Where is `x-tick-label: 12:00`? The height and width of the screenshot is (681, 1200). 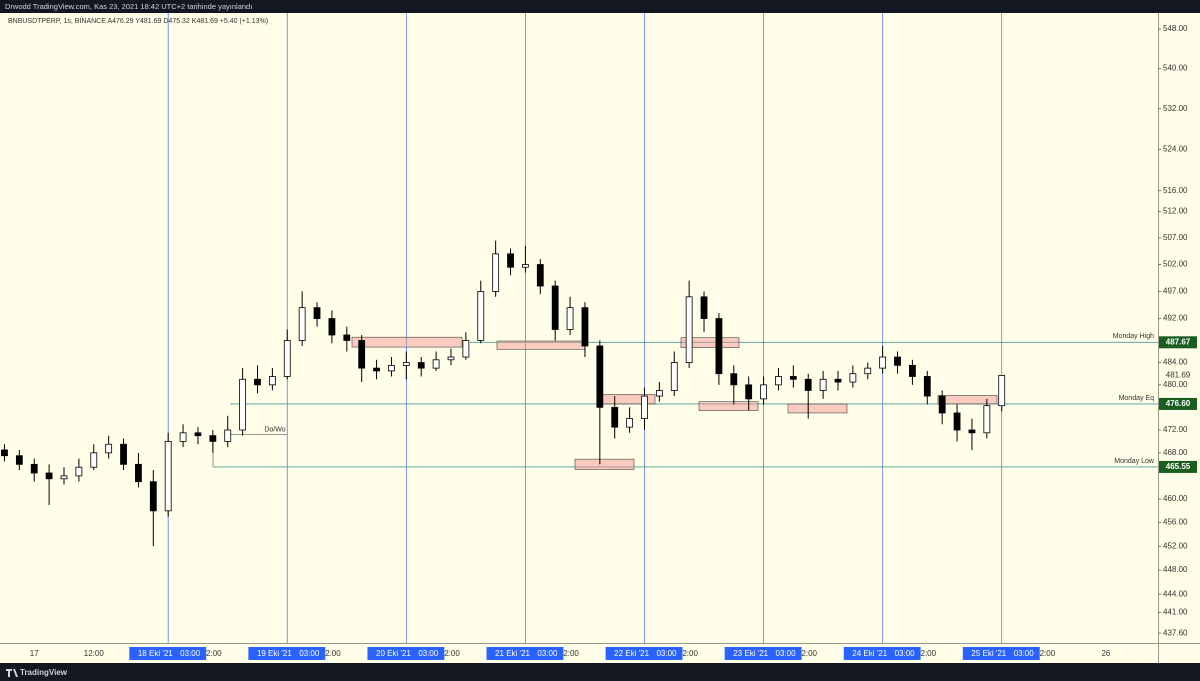
x-tick-label: 12:00 is located at coordinates (94, 653).